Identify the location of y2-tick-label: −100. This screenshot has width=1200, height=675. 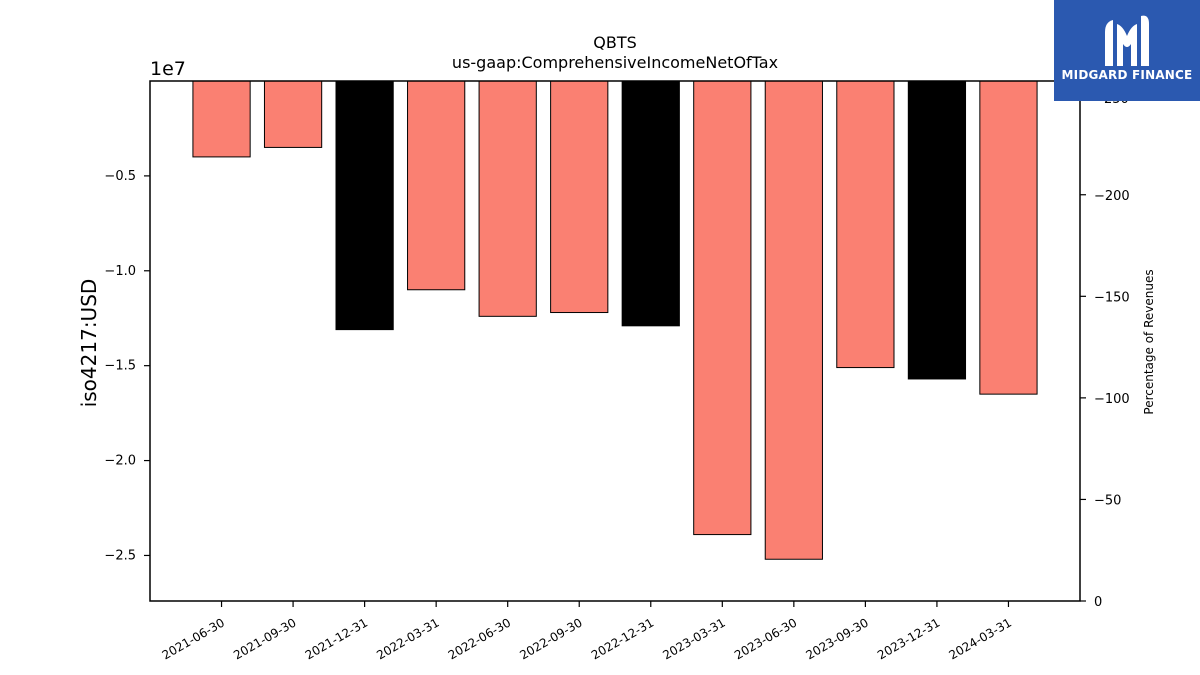
(1112, 399).